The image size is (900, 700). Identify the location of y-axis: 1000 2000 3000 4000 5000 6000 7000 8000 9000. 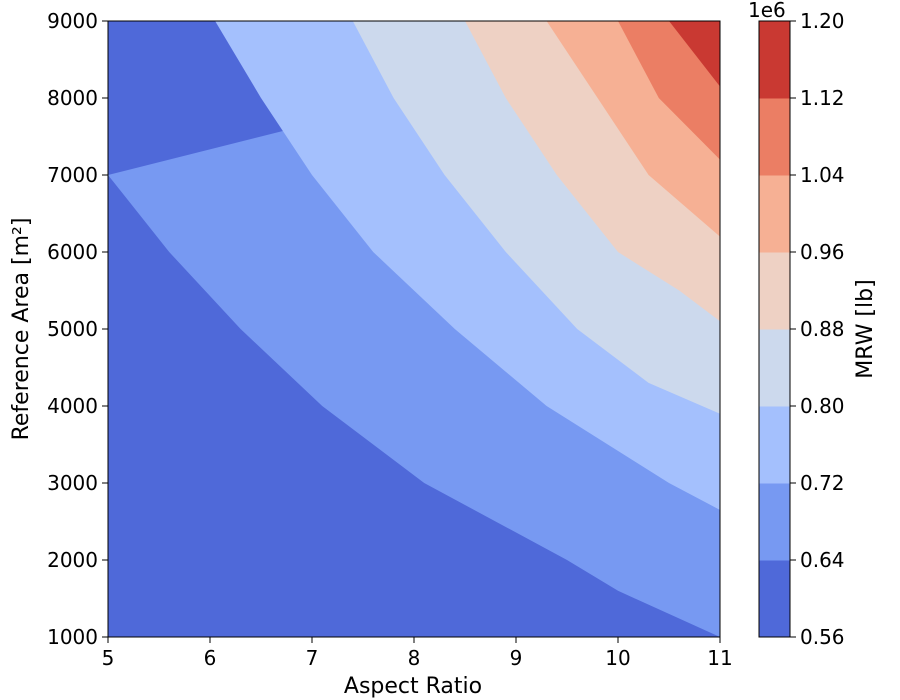
(77, 329).